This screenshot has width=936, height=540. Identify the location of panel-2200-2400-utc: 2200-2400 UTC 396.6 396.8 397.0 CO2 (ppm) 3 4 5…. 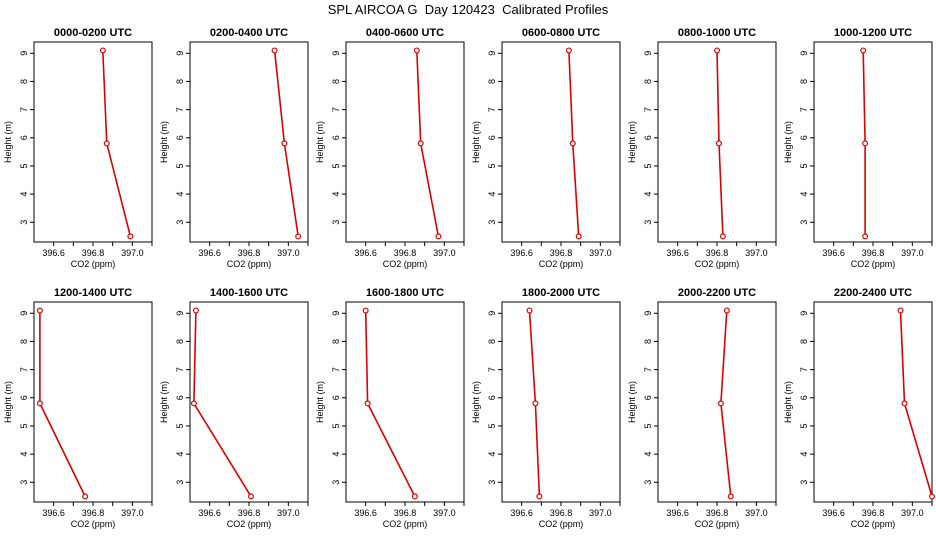
(859, 408).